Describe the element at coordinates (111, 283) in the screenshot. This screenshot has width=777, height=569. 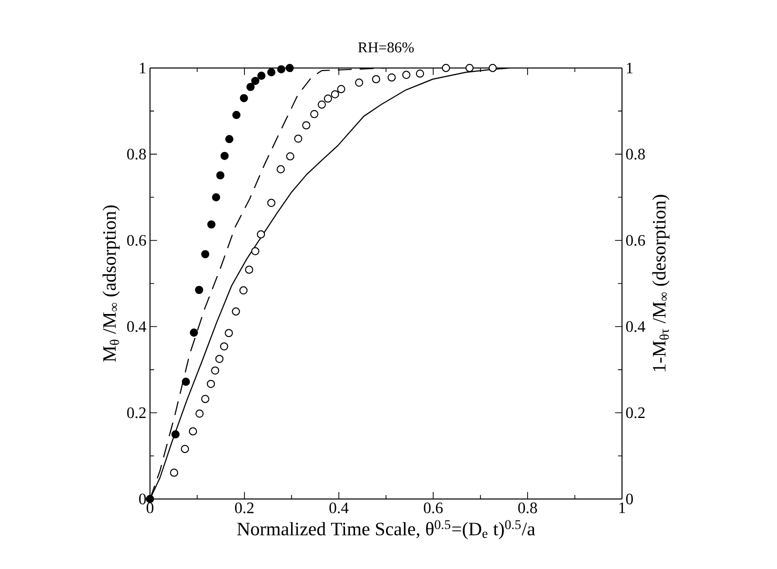
I see `y-axis-title: M$_{θ}$ /M$_{∞}$ (adsorption)` at that location.